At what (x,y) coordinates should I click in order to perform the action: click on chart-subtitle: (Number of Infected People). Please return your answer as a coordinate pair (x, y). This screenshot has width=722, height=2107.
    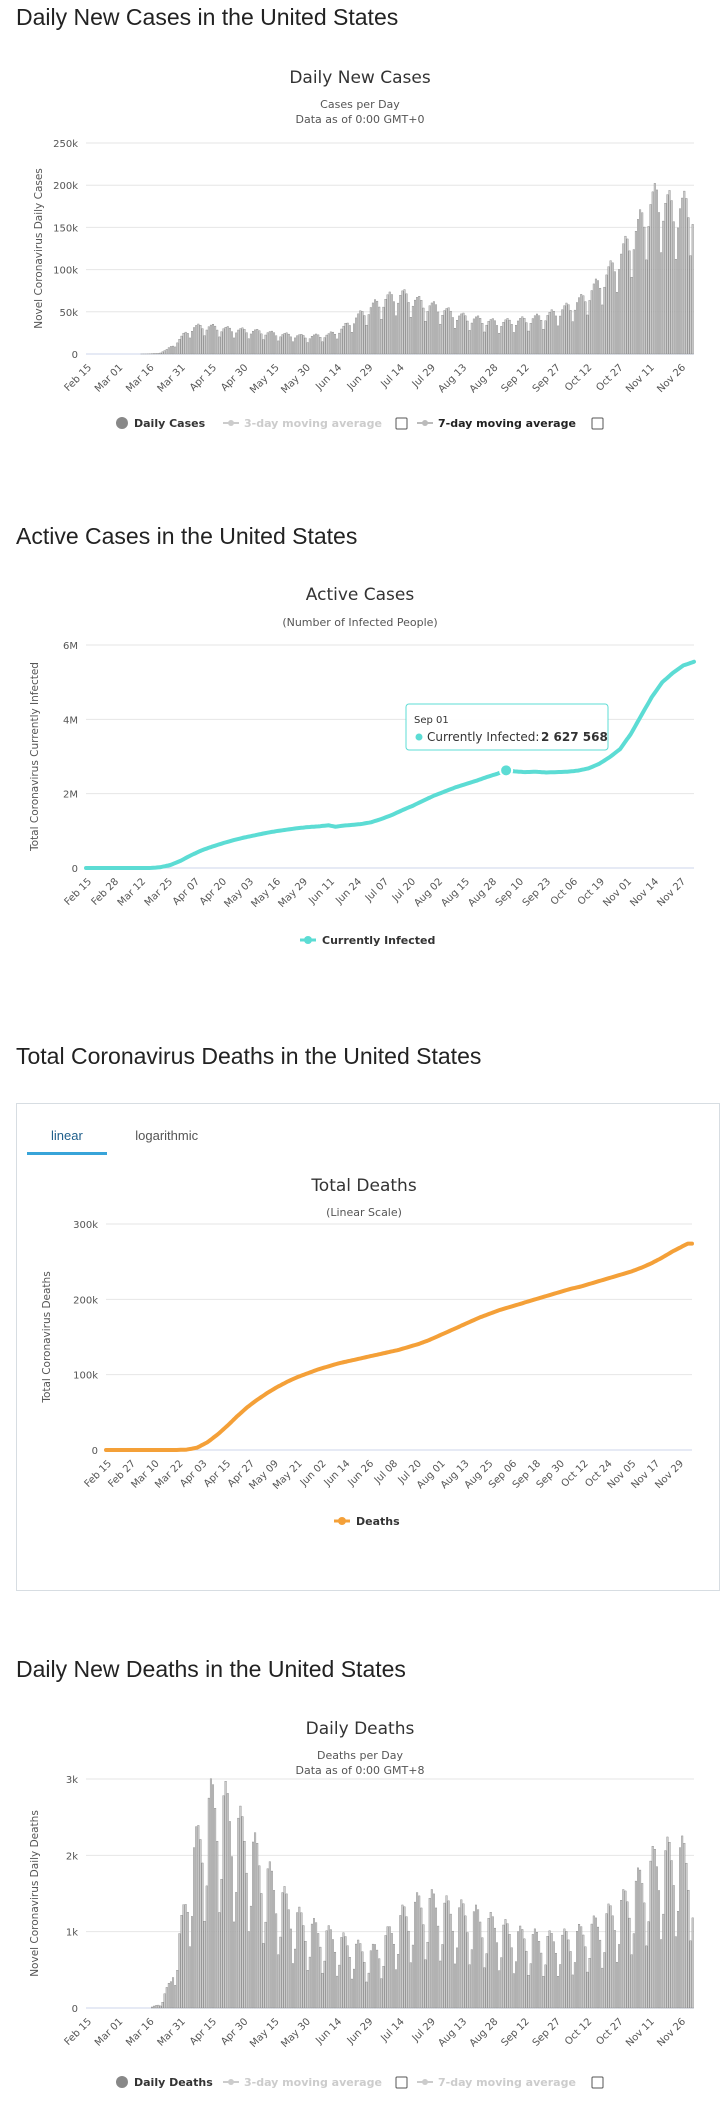
    Looking at the image, I should click on (359, 622).